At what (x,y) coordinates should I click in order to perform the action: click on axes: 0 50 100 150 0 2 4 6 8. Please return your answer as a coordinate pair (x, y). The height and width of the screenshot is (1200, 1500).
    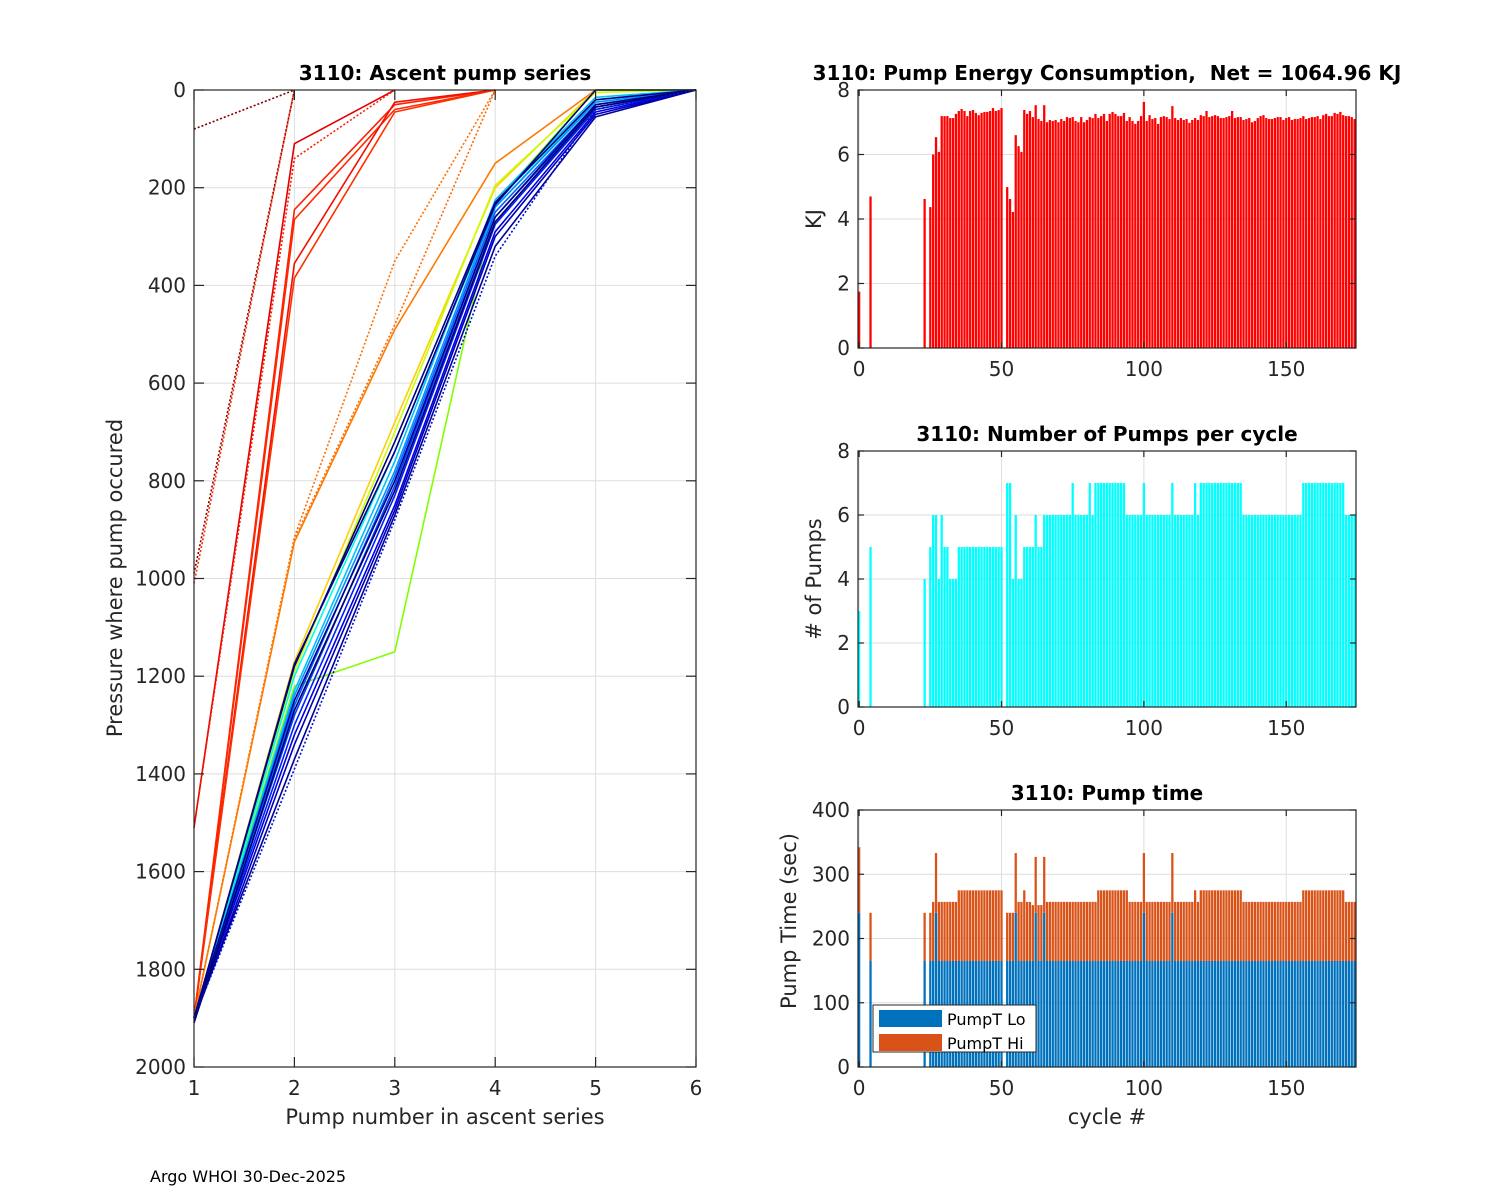
    Looking at the image, I should click on (1097, 229).